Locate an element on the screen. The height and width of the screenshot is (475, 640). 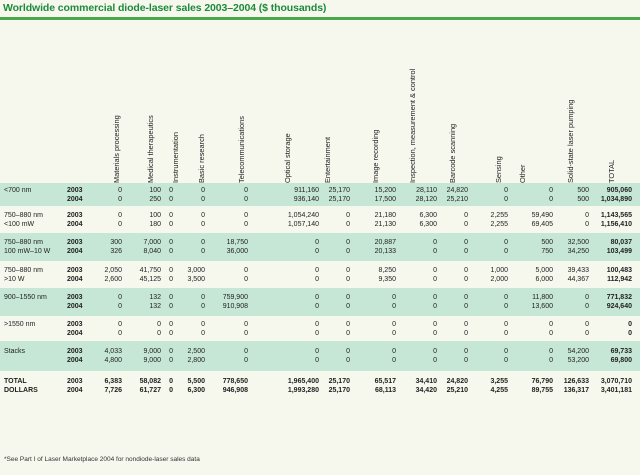
table-cell: 15,200 is located at coordinates (385, 190).